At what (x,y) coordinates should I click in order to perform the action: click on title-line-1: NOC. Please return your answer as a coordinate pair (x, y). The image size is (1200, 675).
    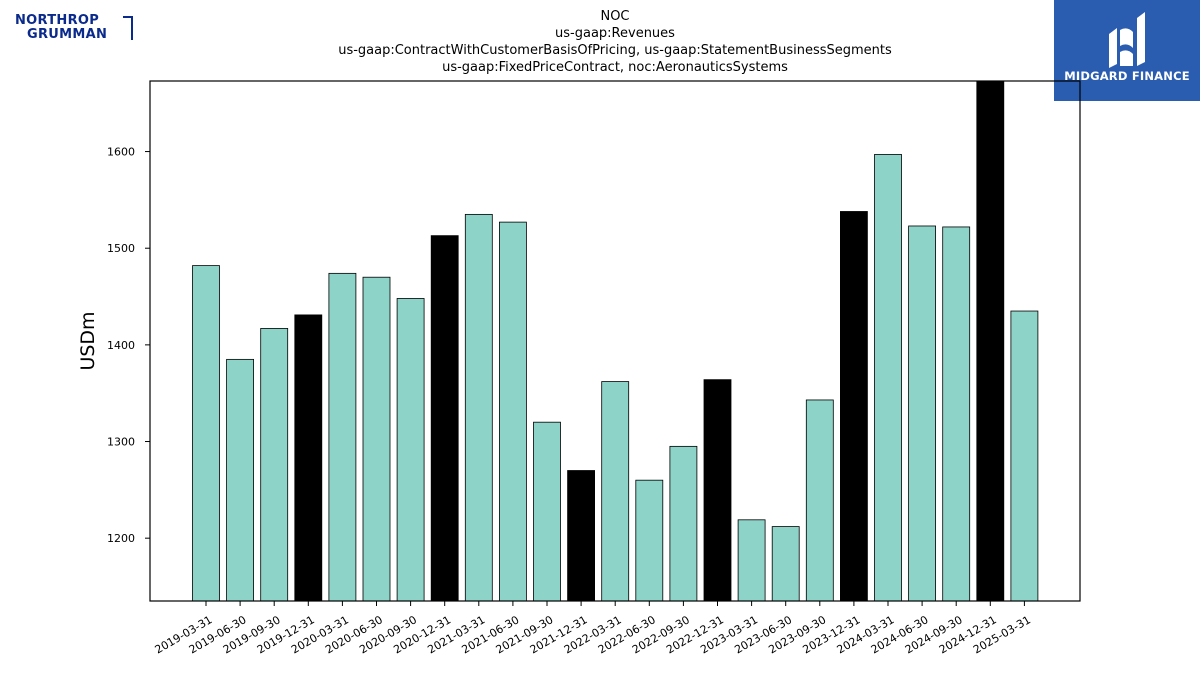
    Looking at the image, I should click on (614, 16).